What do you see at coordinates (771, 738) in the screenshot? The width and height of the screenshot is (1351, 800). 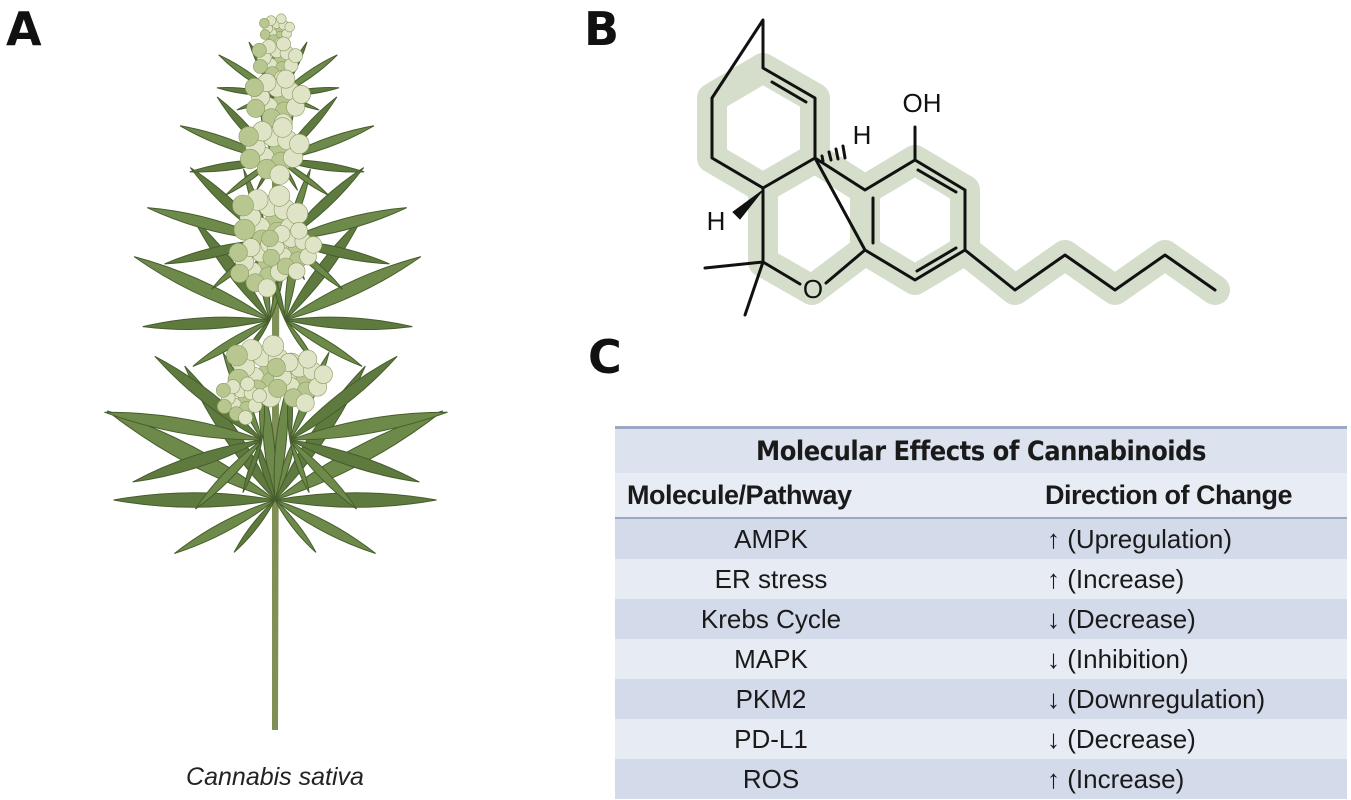 I see `table-cell: PD-L1` at bounding box center [771, 738].